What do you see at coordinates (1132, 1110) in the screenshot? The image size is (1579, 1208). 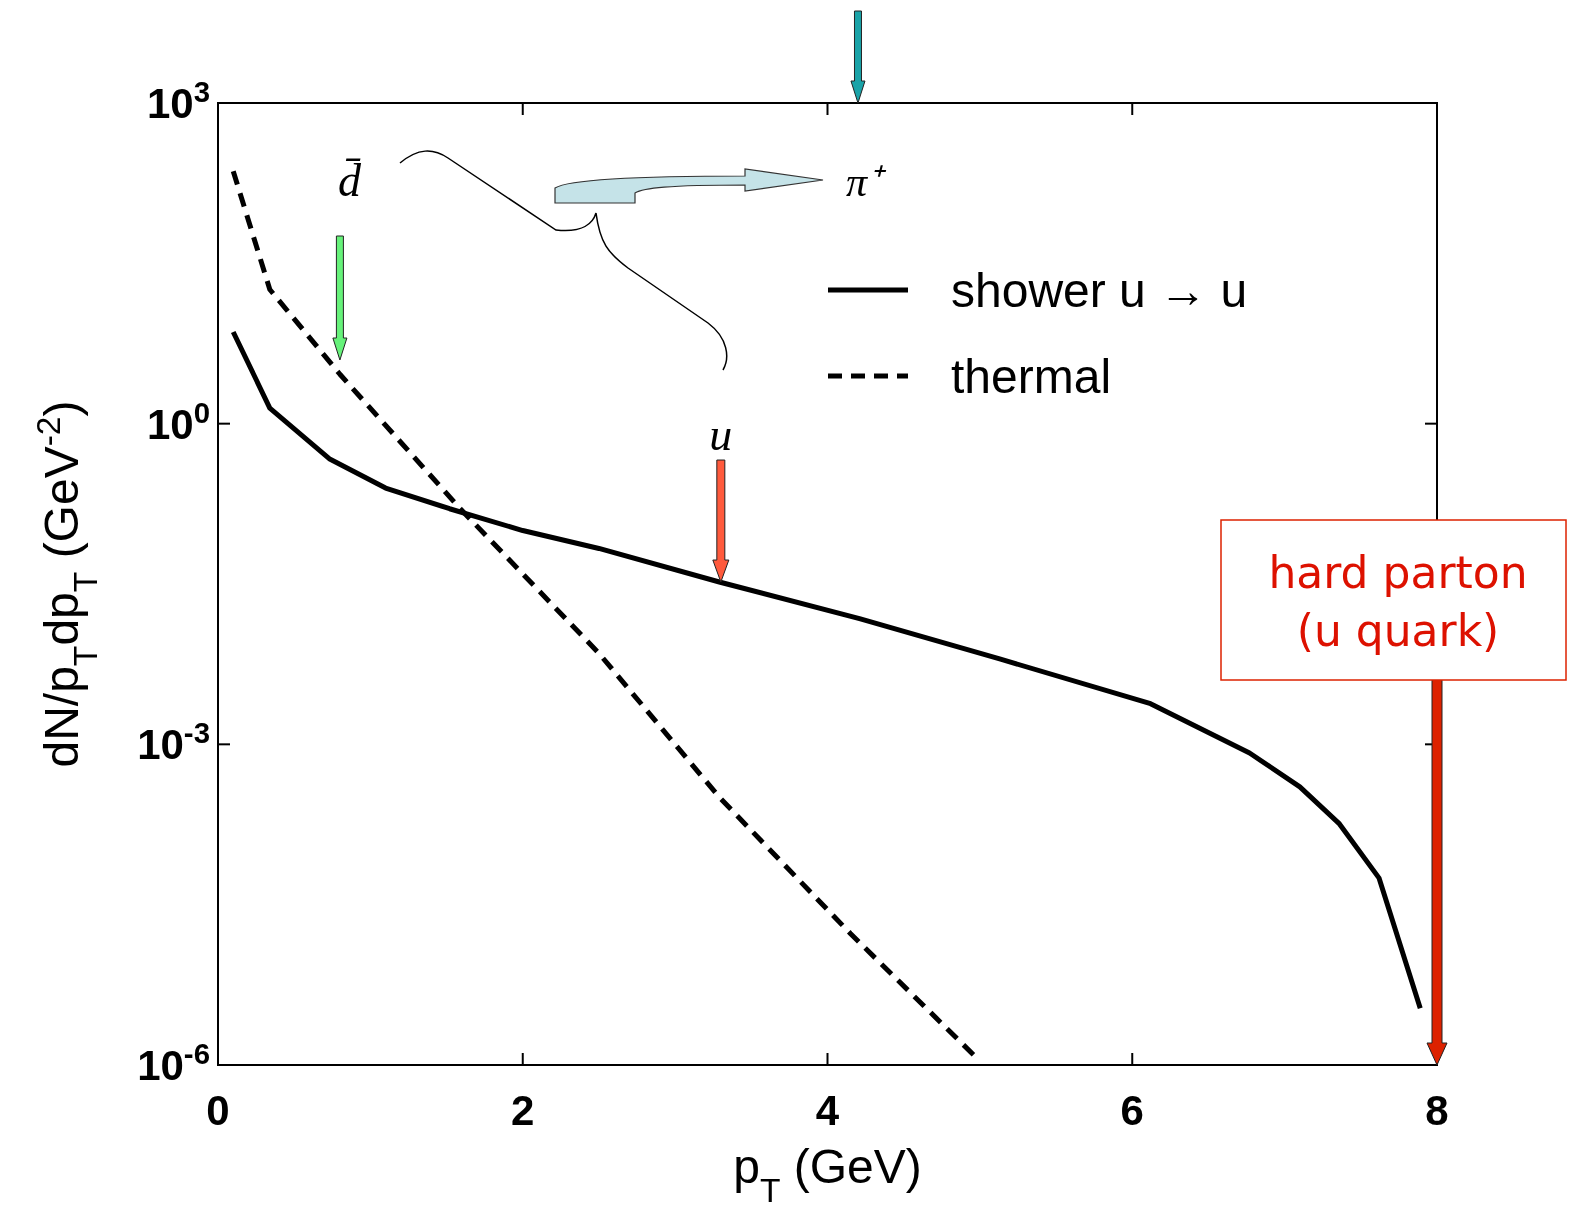 I see `x-tick-label: 6` at bounding box center [1132, 1110].